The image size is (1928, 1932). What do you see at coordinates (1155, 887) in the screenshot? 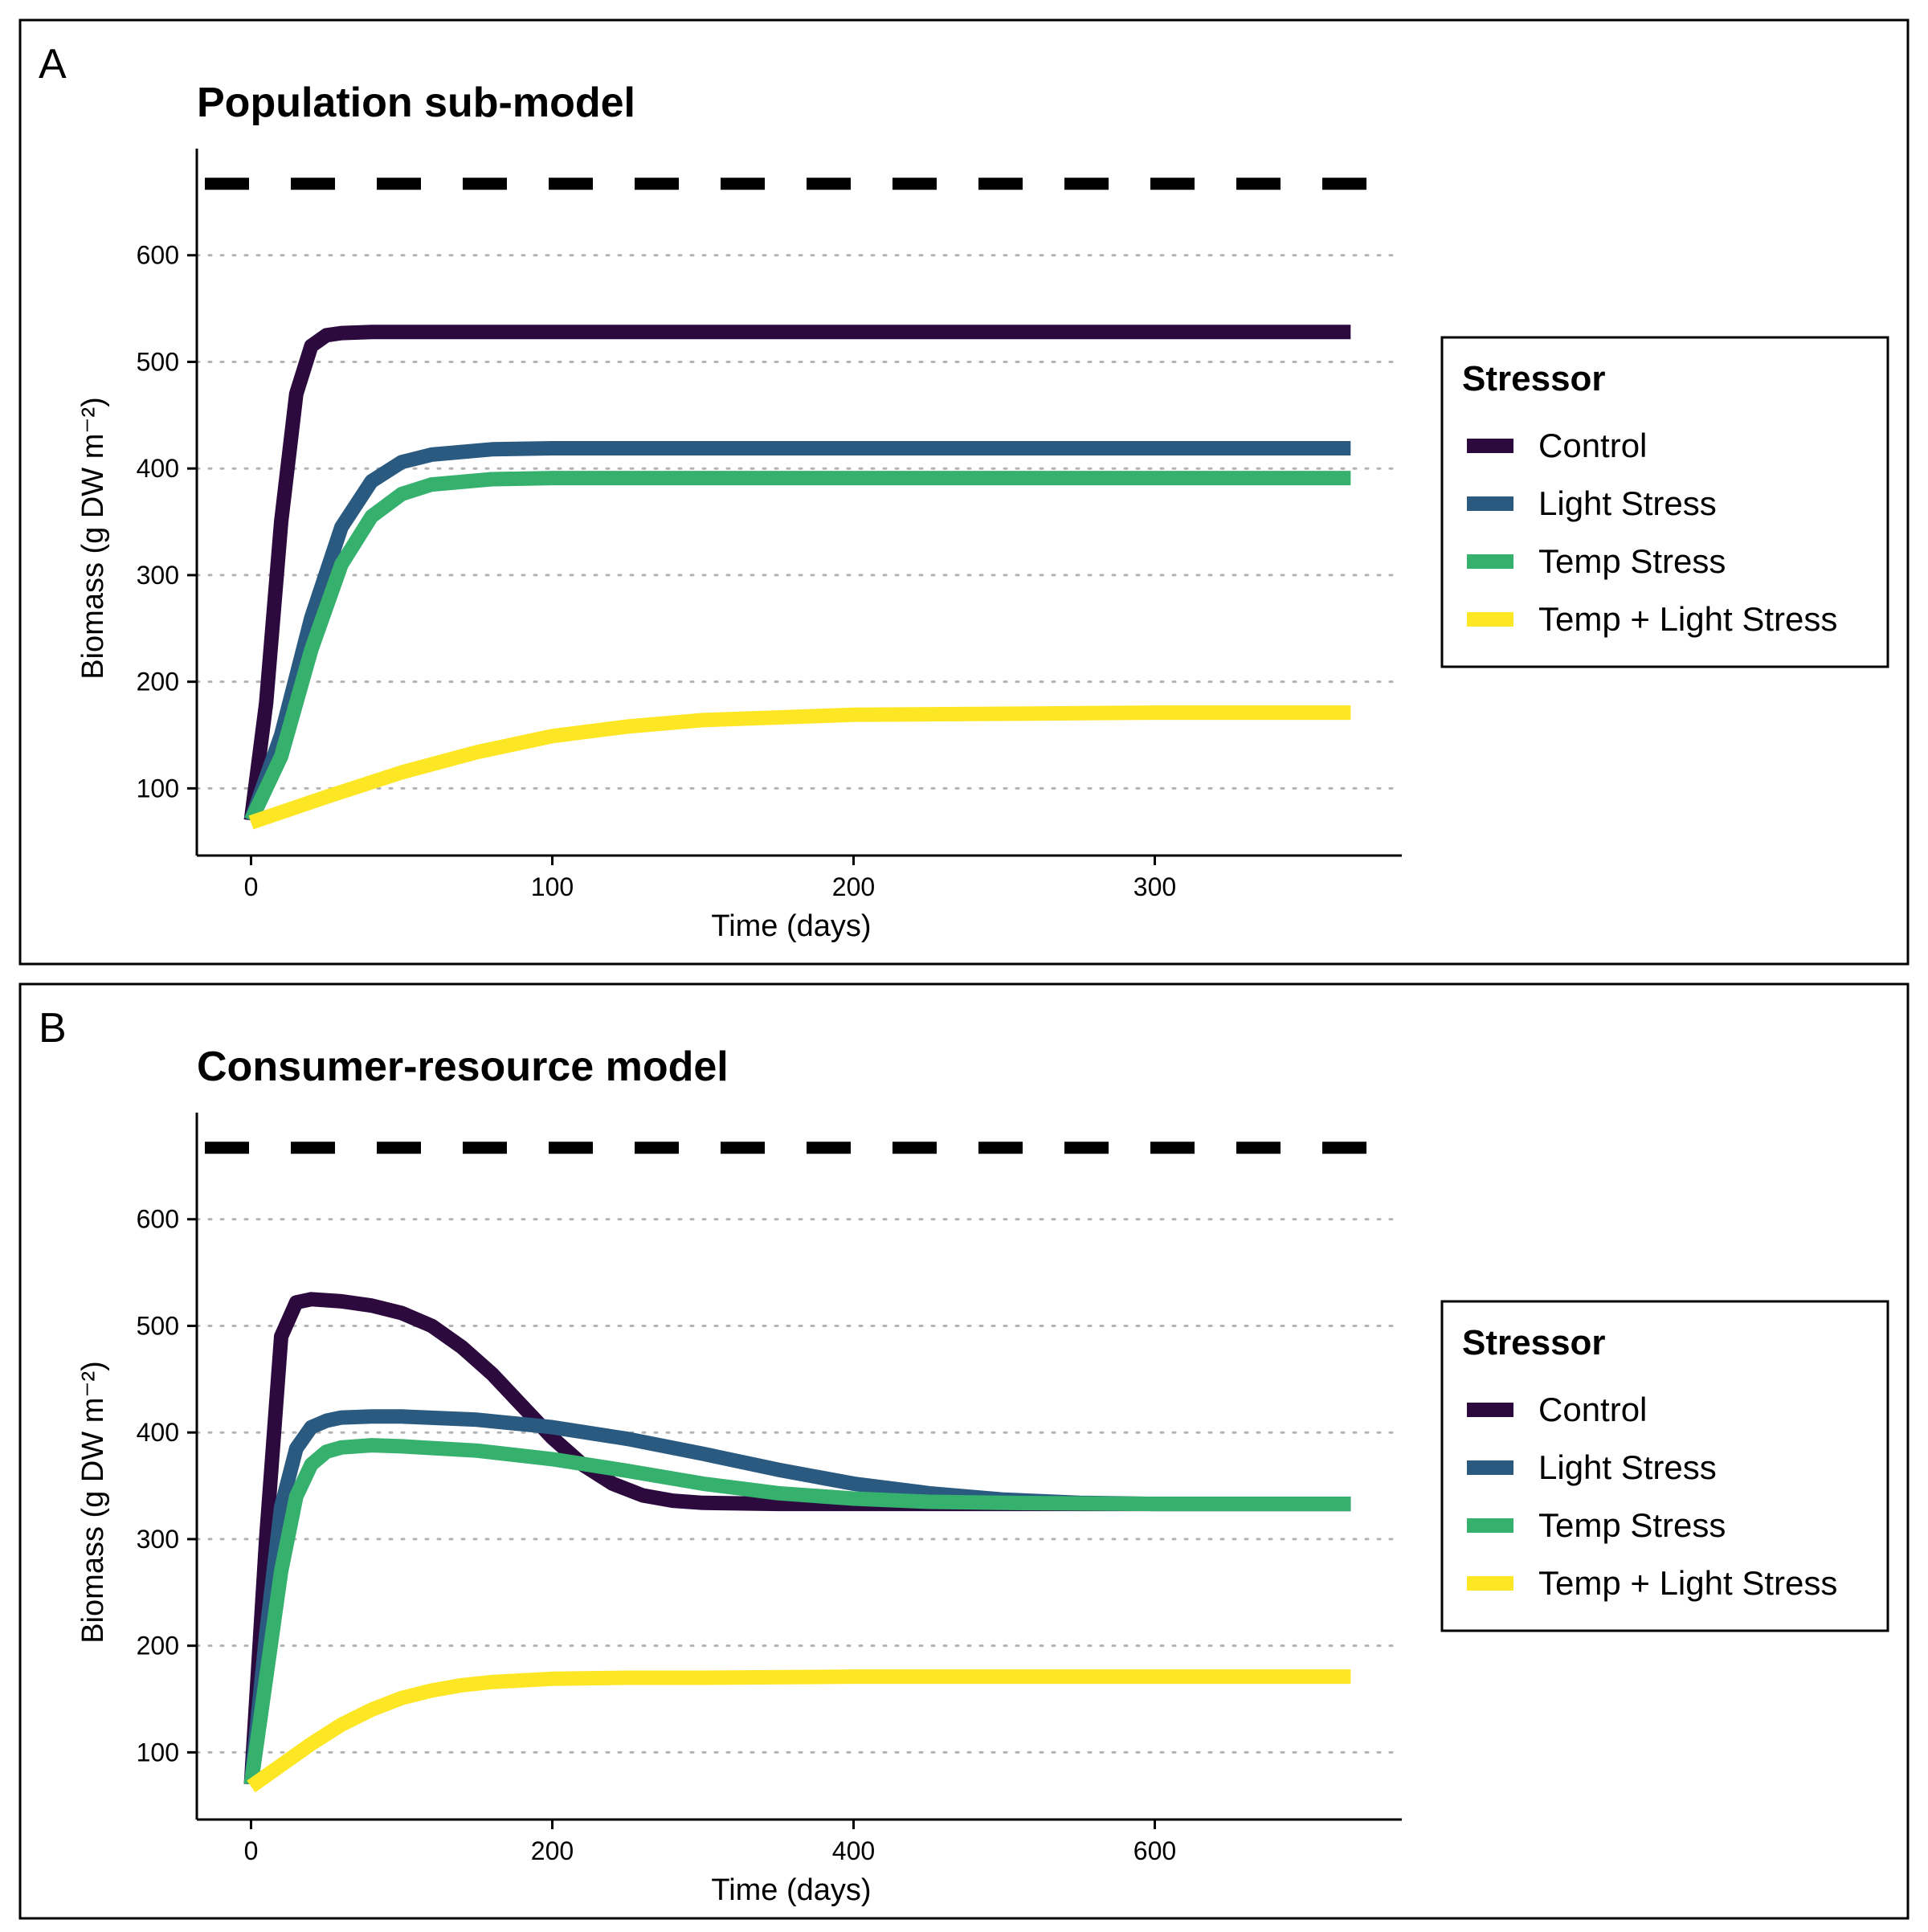
I see `x-tick-label: 300` at bounding box center [1155, 887].